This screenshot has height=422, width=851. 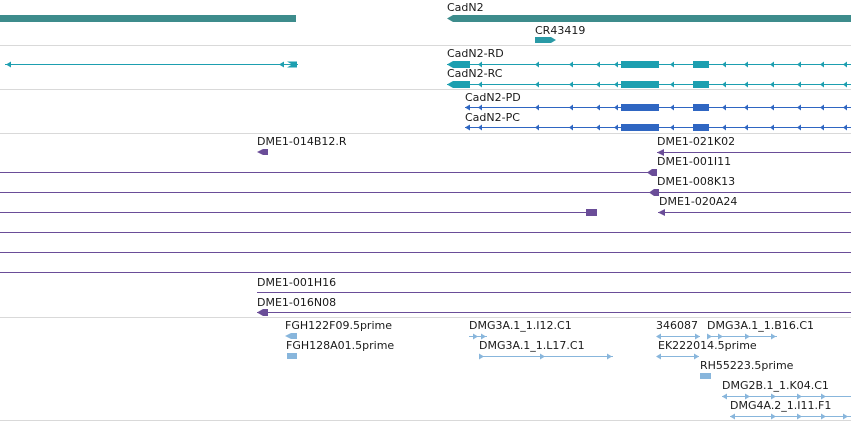 What do you see at coordinates (698, 201) in the screenshot?
I see `clone-label: DME1-020A24` at bounding box center [698, 201].